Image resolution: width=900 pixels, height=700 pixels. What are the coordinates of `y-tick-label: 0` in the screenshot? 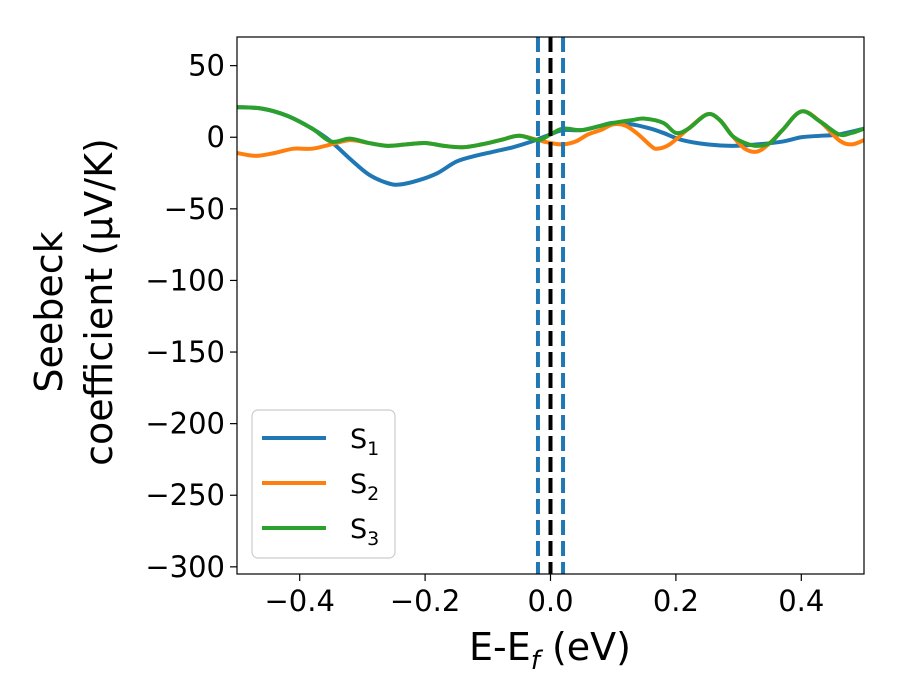 It's located at (216, 137).